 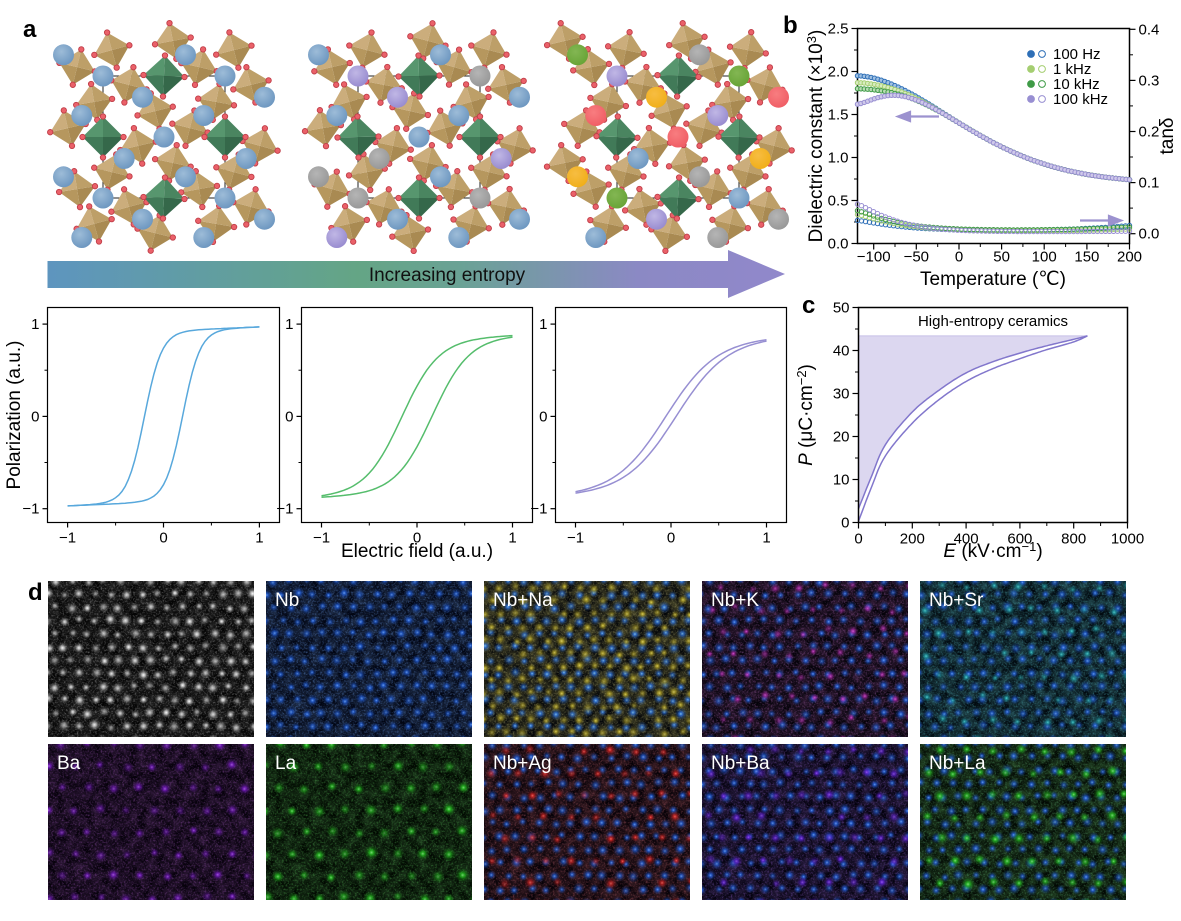 What do you see at coordinates (993, 321) in the screenshot?
I see `svg-text: High-entropy ceramics` at bounding box center [993, 321].